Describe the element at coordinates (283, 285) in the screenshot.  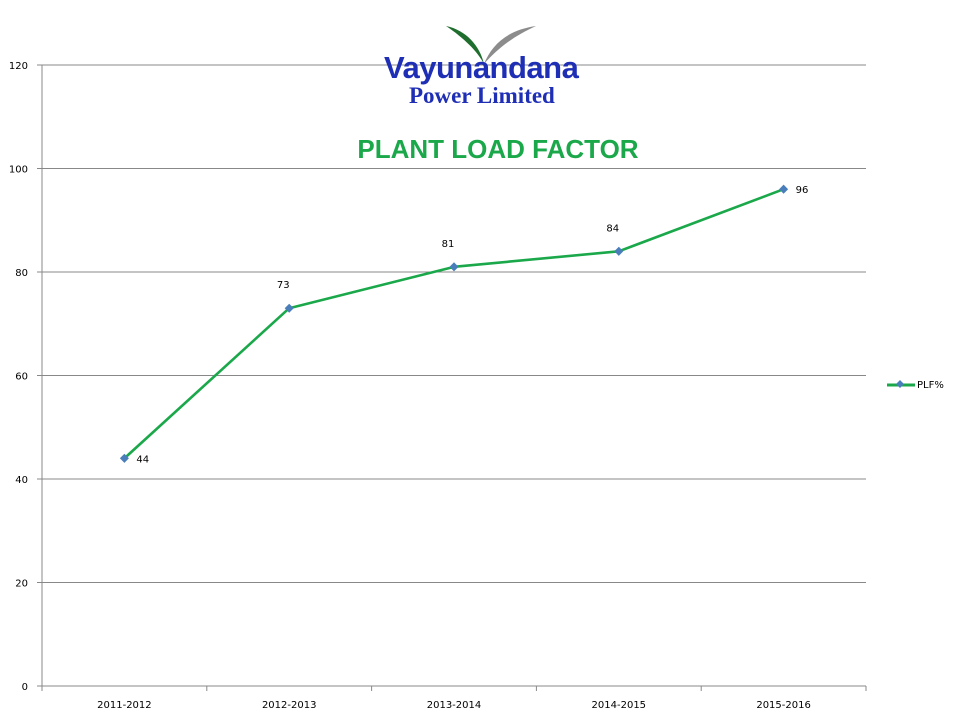
I see `data-label: 73` at that location.